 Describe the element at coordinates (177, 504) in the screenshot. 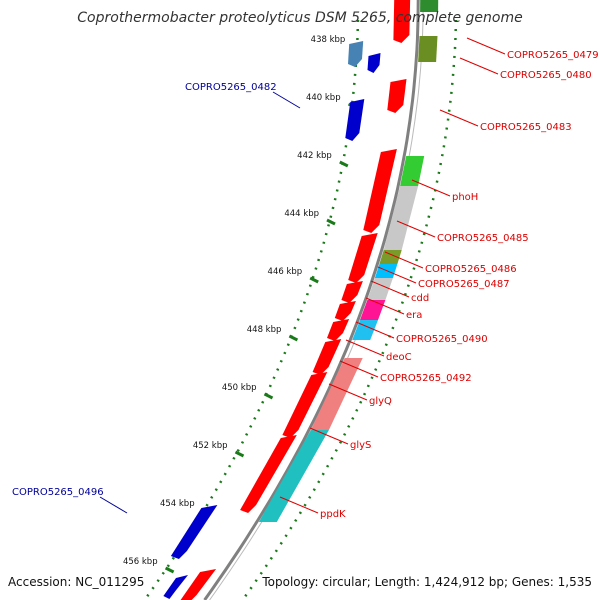

I see `kbp-label: 454 kbp` at that location.